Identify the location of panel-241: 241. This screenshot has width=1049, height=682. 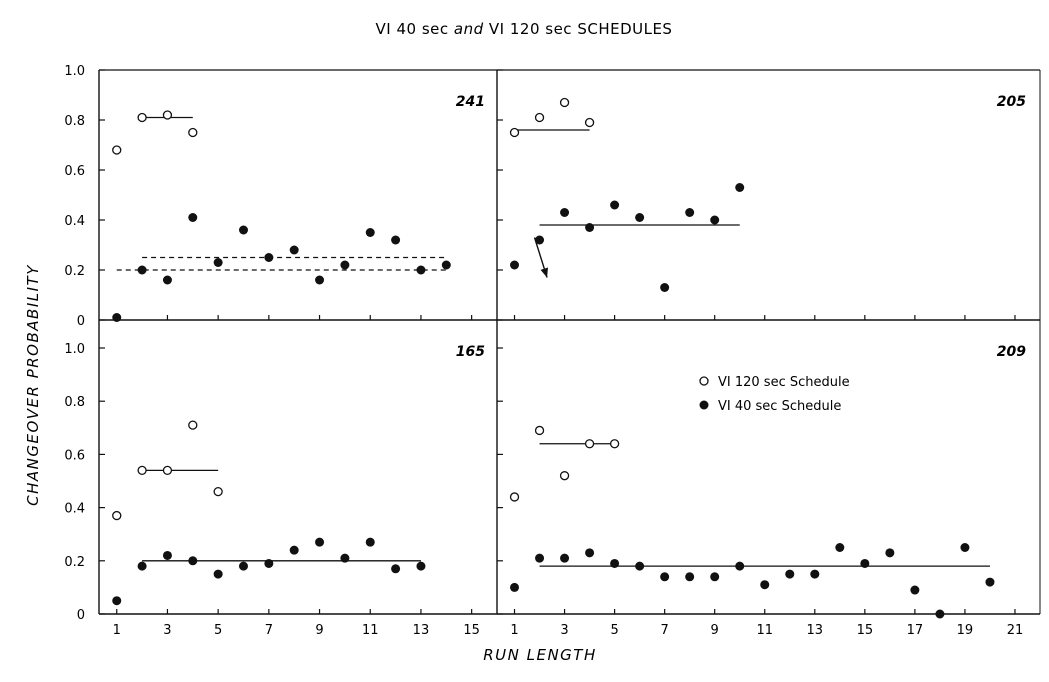
(297, 195).